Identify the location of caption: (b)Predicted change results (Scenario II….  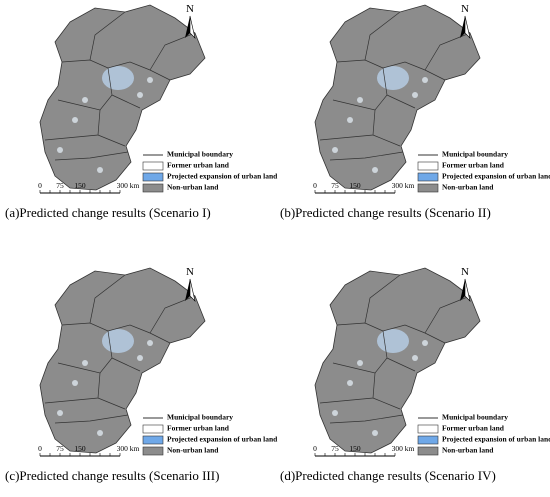
(385, 212).